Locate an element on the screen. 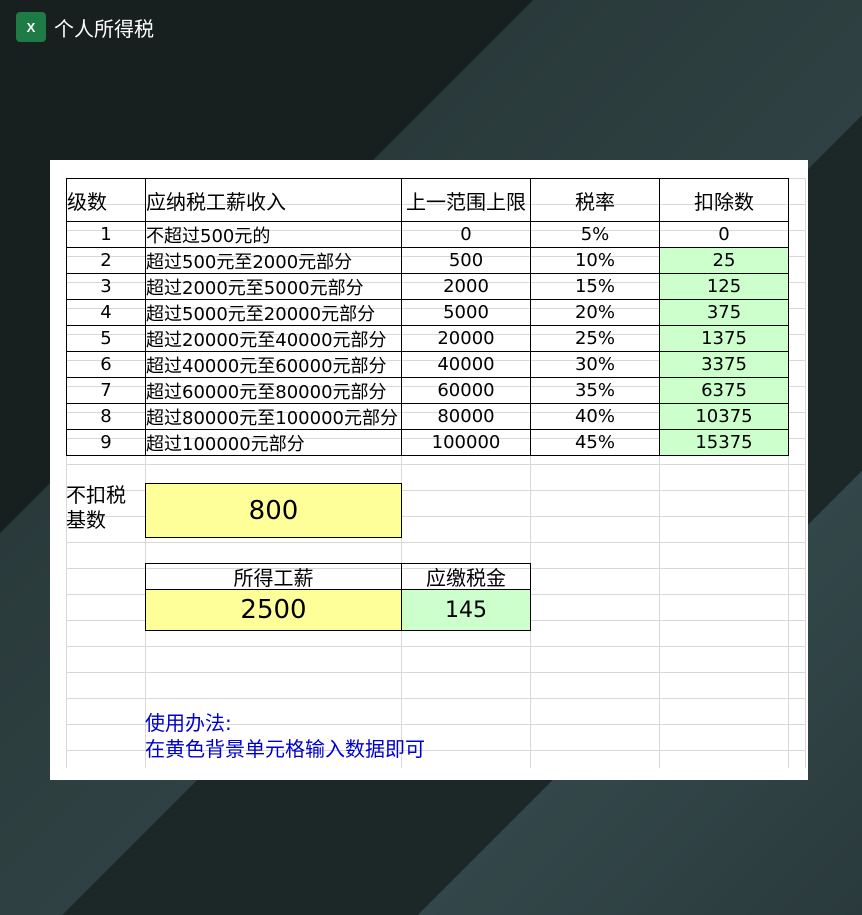 The image size is (862, 915). table-cell: 1375 is located at coordinates (724, 338).